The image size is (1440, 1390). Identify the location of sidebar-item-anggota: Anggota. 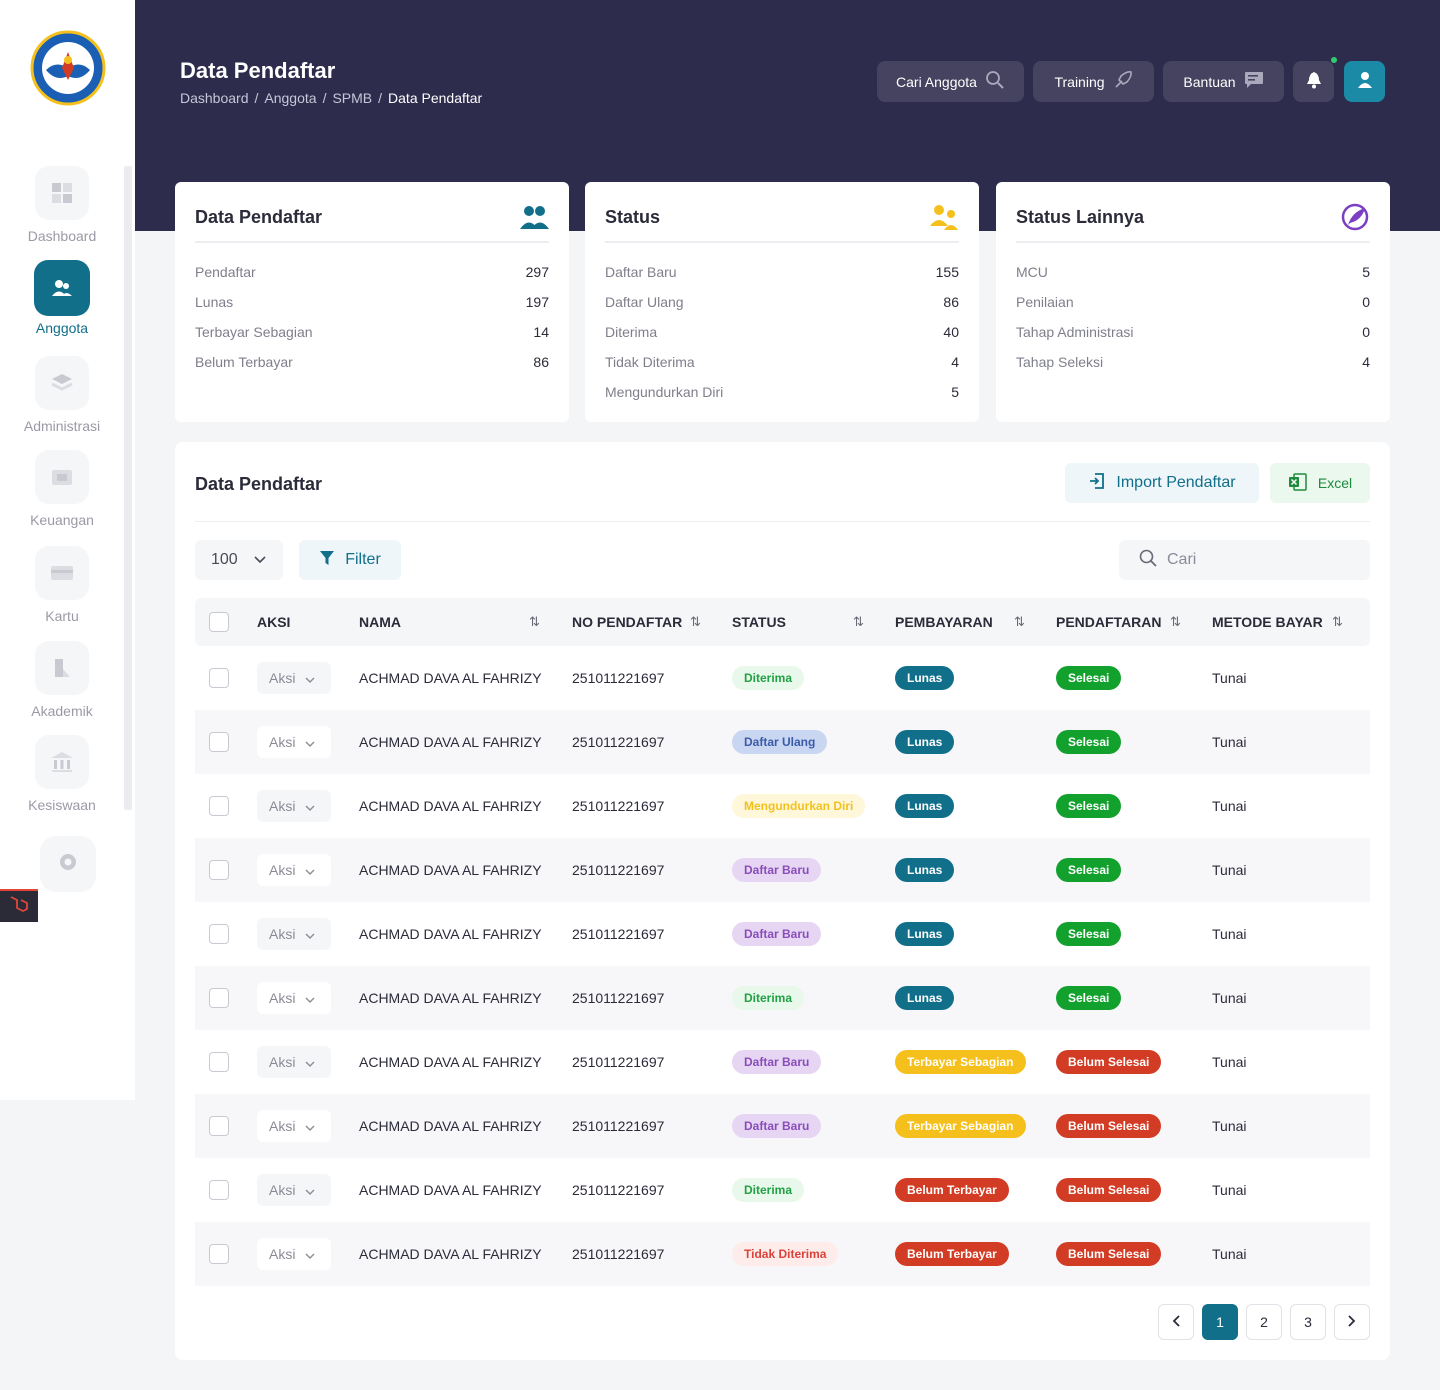
(62, 298).